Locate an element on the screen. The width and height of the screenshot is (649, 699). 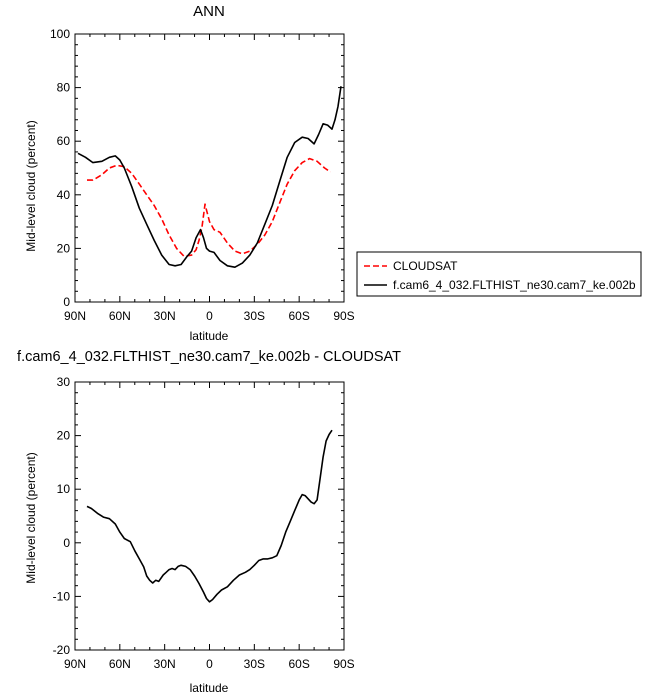
bottom-y-tick-label: 30 is located at coordinates (64, 382).